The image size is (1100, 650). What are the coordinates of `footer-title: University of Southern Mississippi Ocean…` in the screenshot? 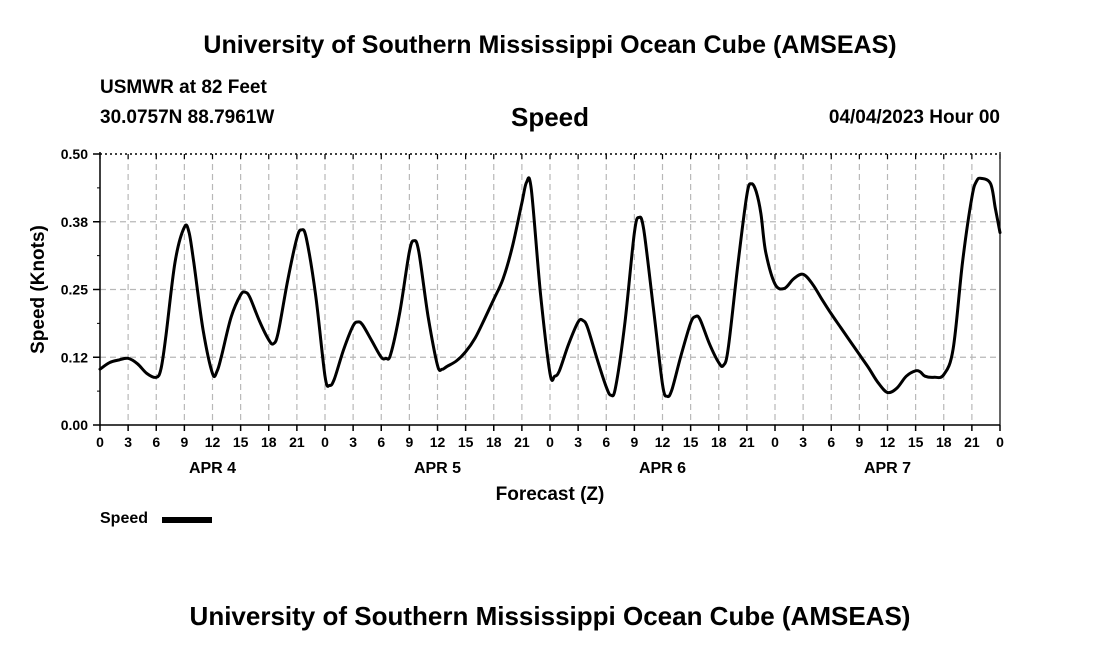 It's located at (550, 616).